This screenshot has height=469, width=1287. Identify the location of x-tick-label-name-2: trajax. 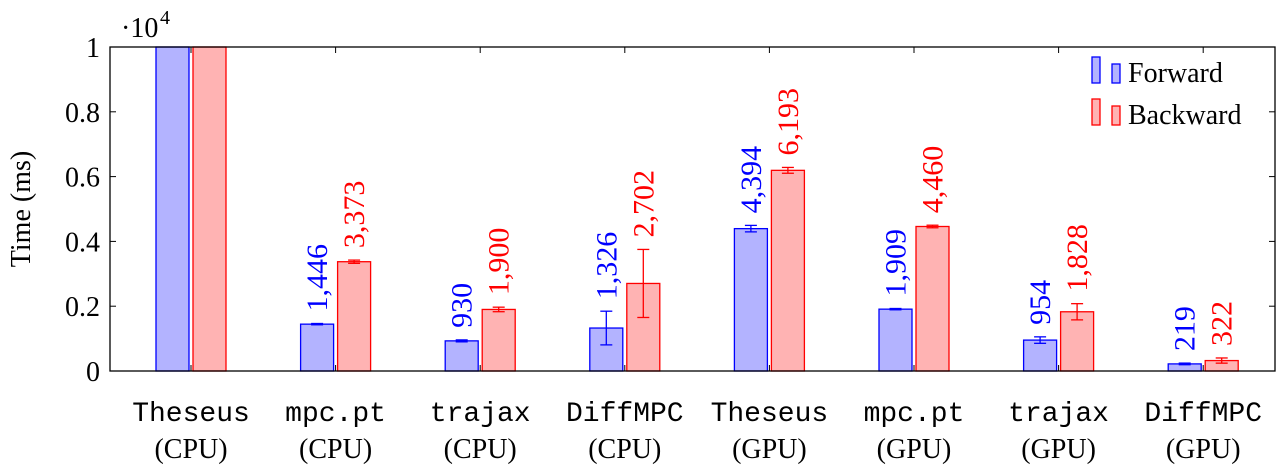
(480, 414).